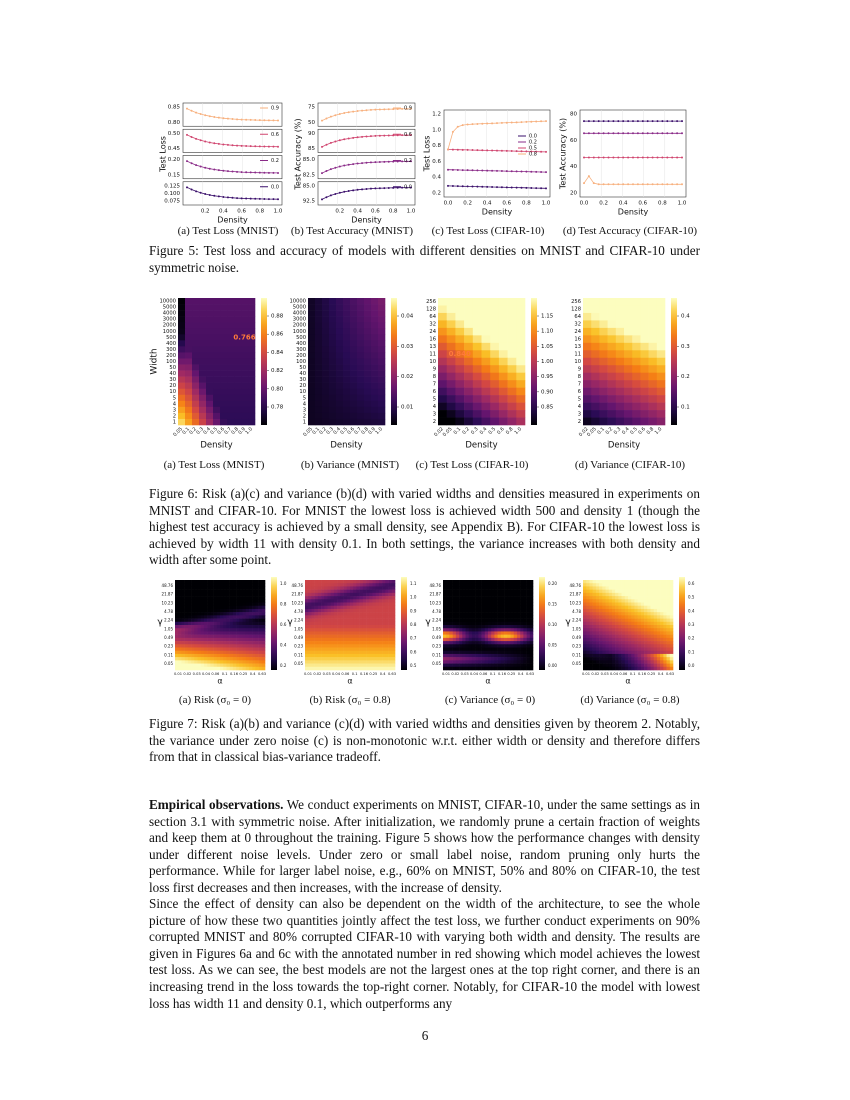  I want to click on subfigure-caption: (a) Test Loss (MNIST), so click(228, 231).